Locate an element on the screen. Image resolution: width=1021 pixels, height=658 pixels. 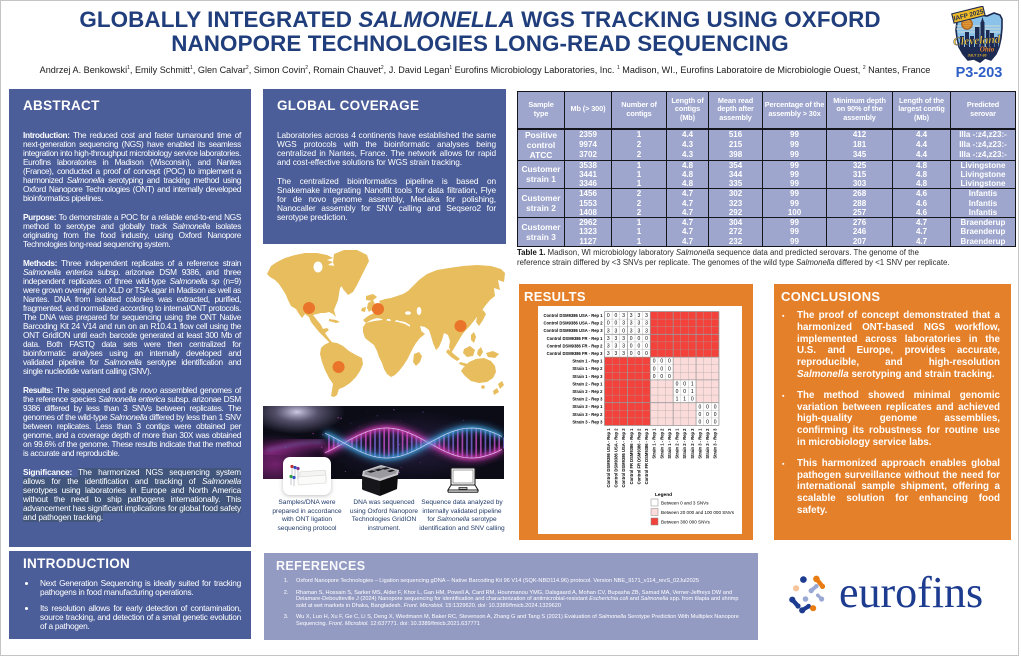
svg-text: Ohio is located at coordinates (987, 50).